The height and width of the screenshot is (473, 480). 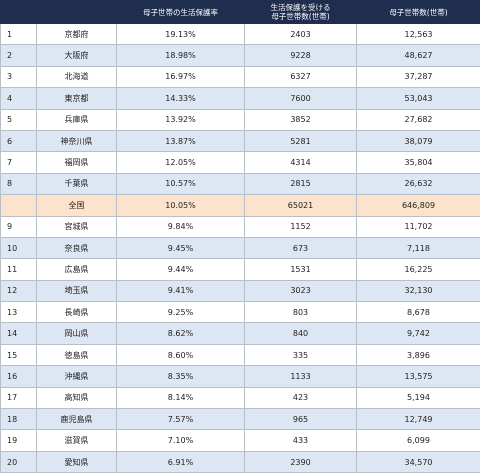 I want to click on rank-cell: 7, so click(x=19, y=162).